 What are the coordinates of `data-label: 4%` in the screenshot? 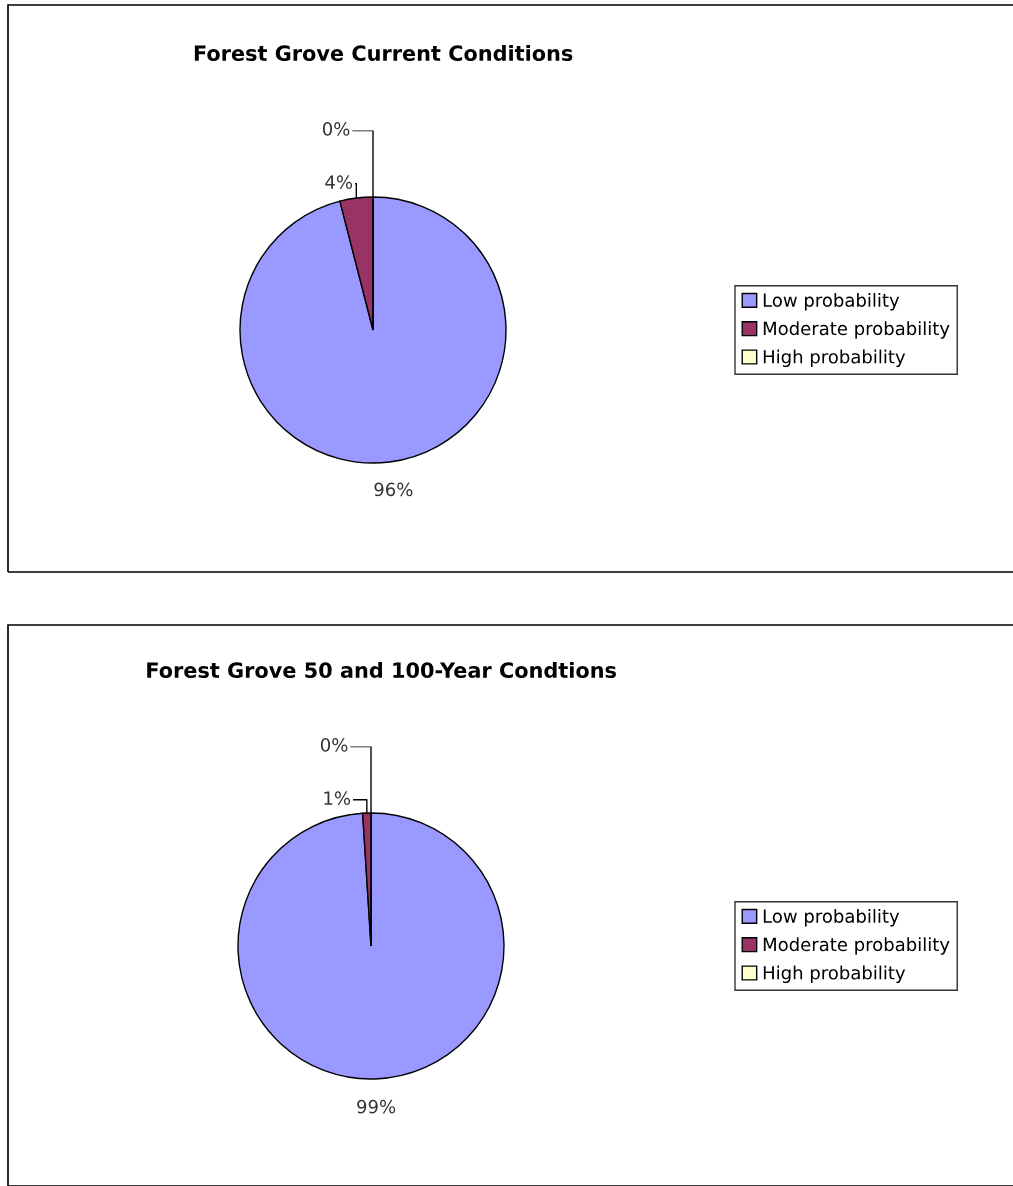 It's located at (339, 182).